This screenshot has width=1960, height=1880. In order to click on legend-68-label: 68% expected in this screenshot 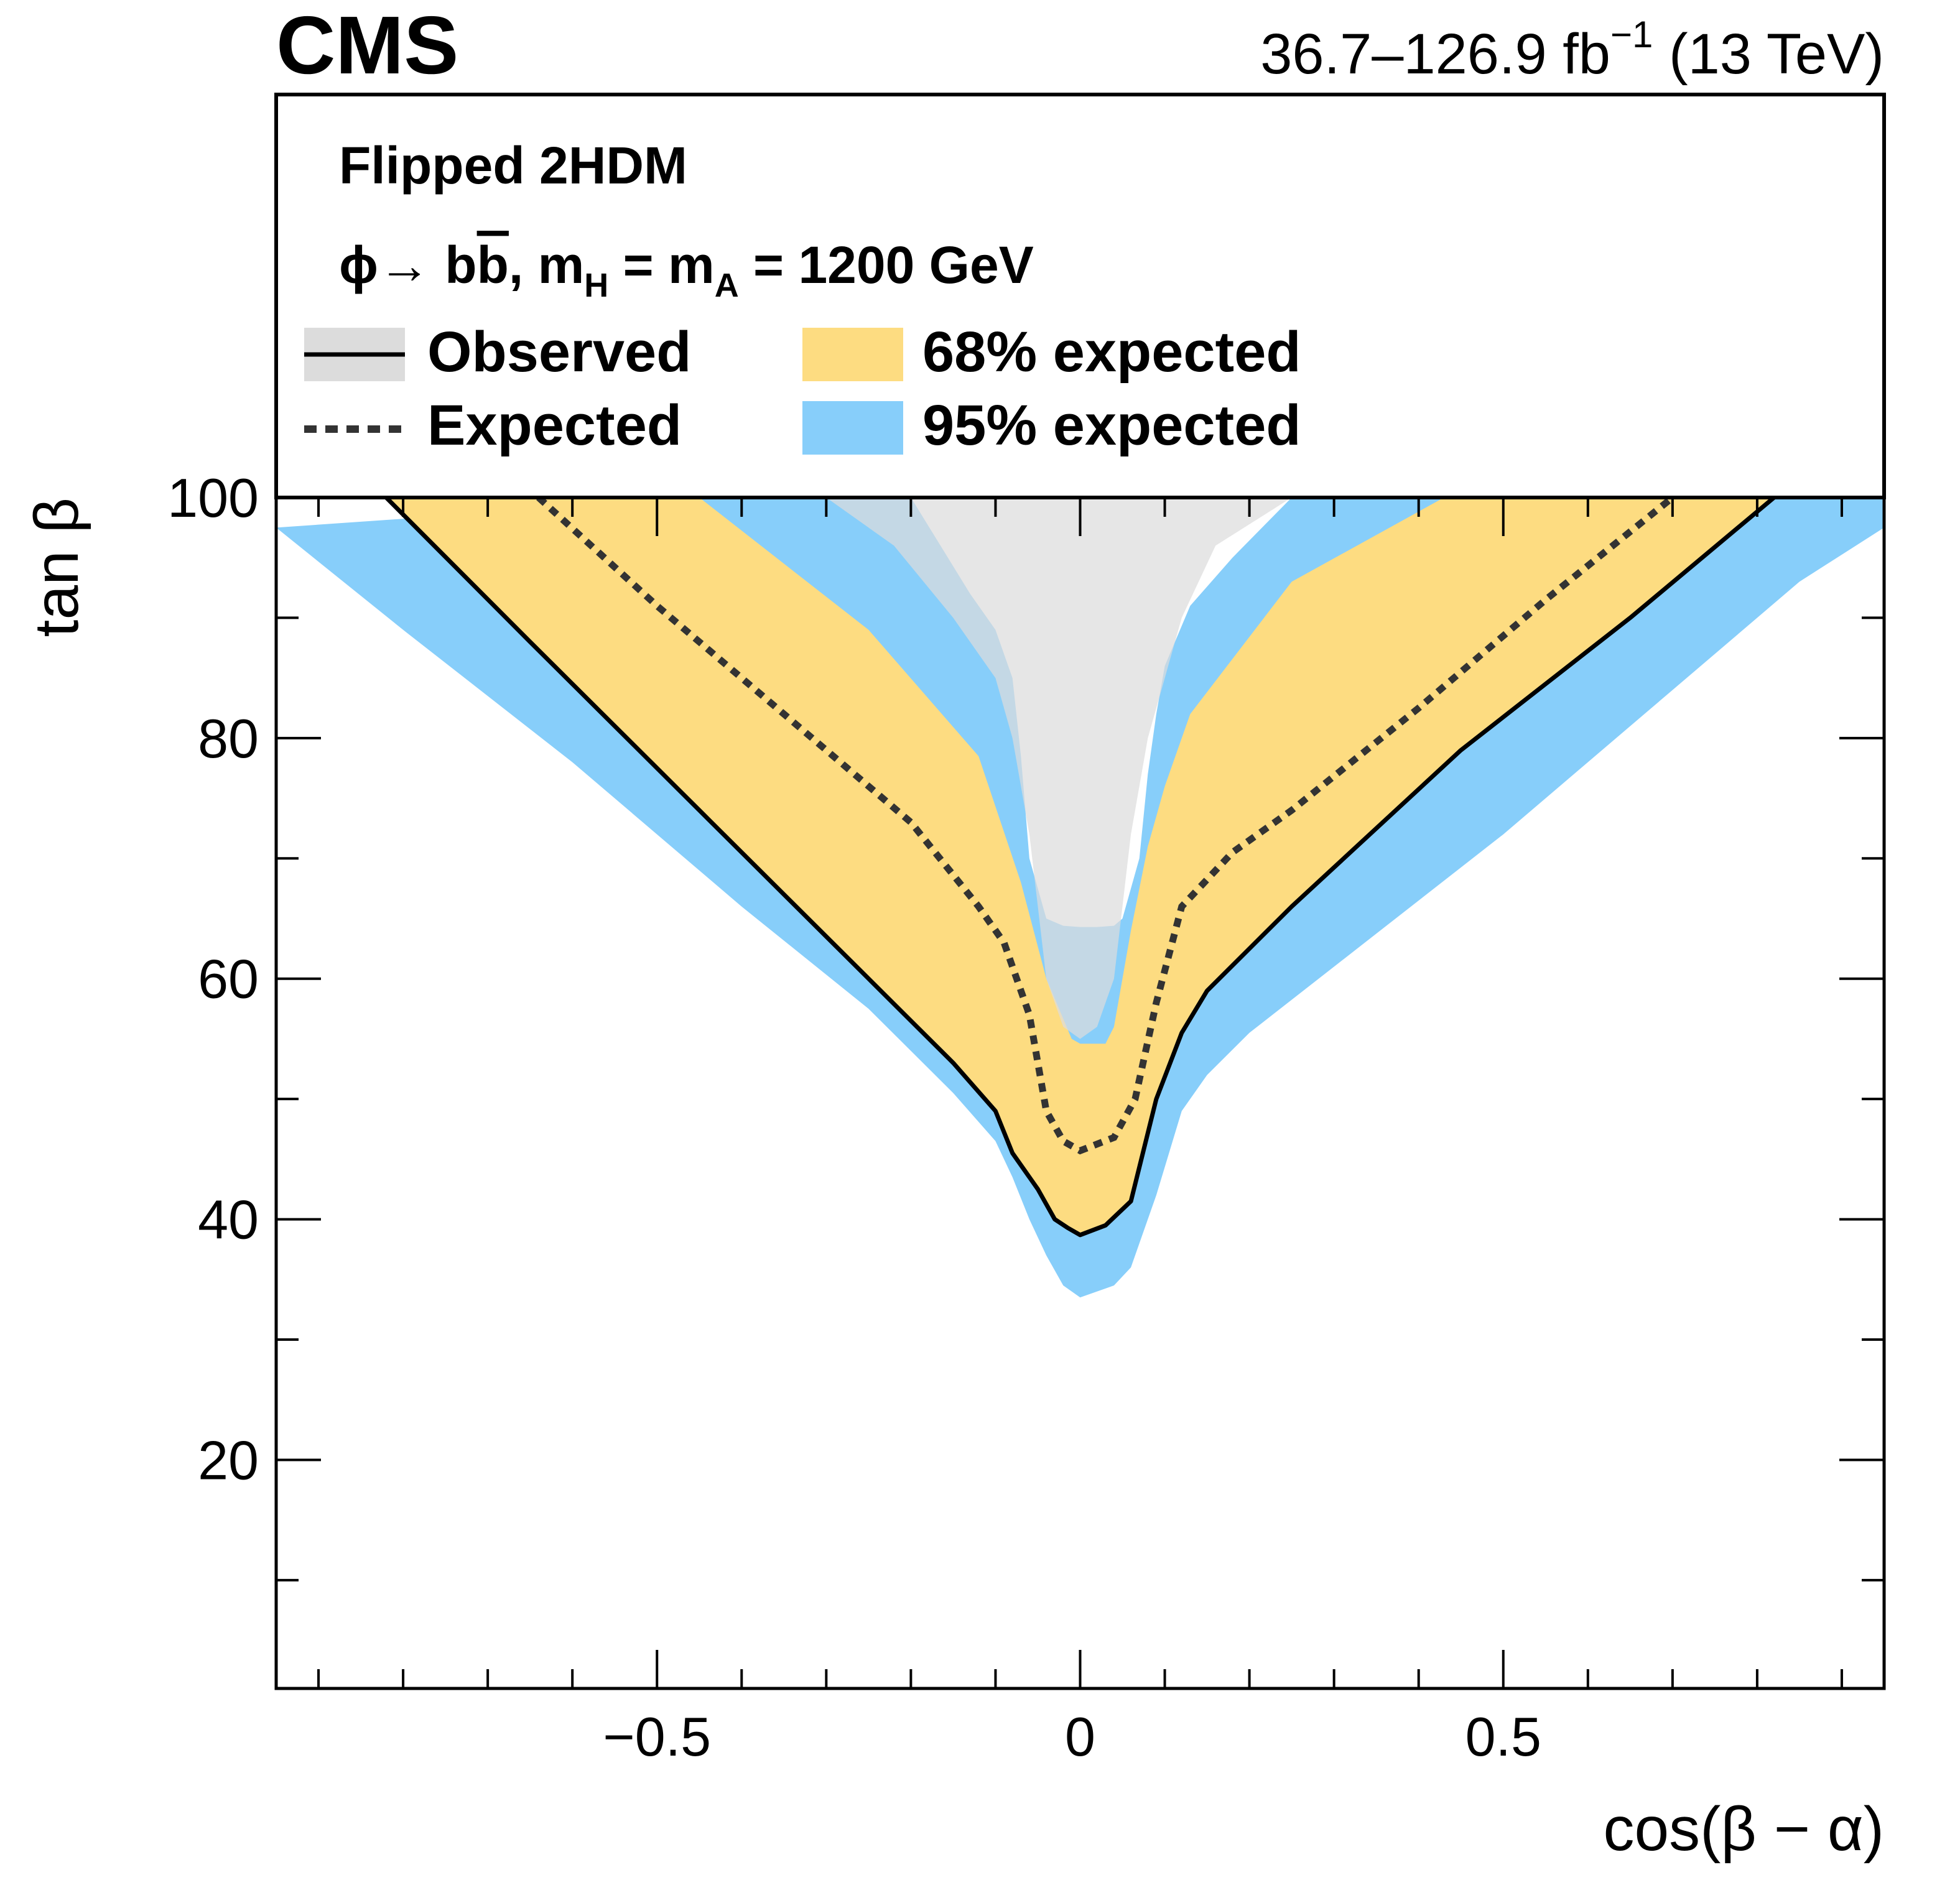, I will do `click(1111, 352)`.